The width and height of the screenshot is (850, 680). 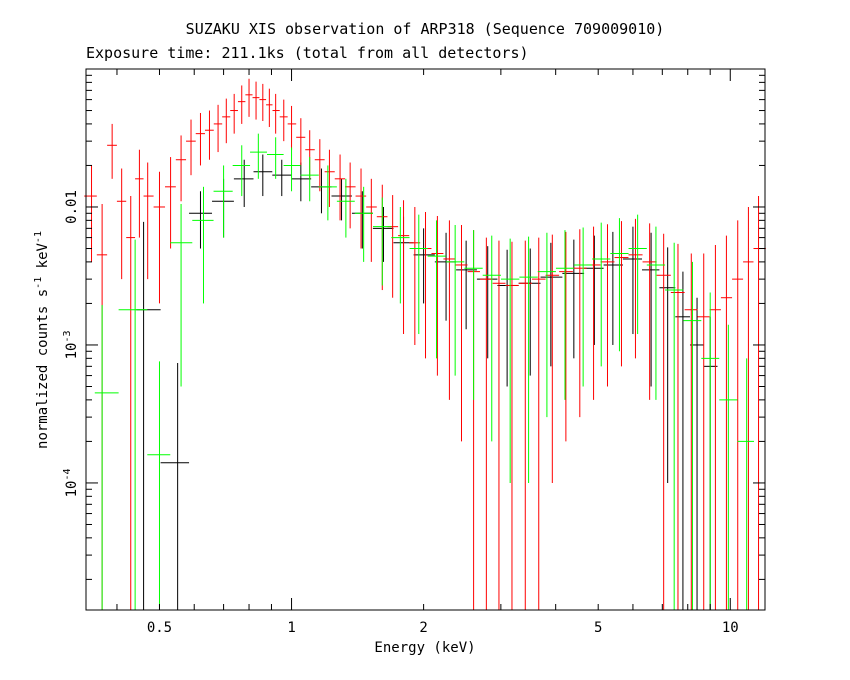 I want to click on x-tick-label: 1, so click(x=291, y=628).